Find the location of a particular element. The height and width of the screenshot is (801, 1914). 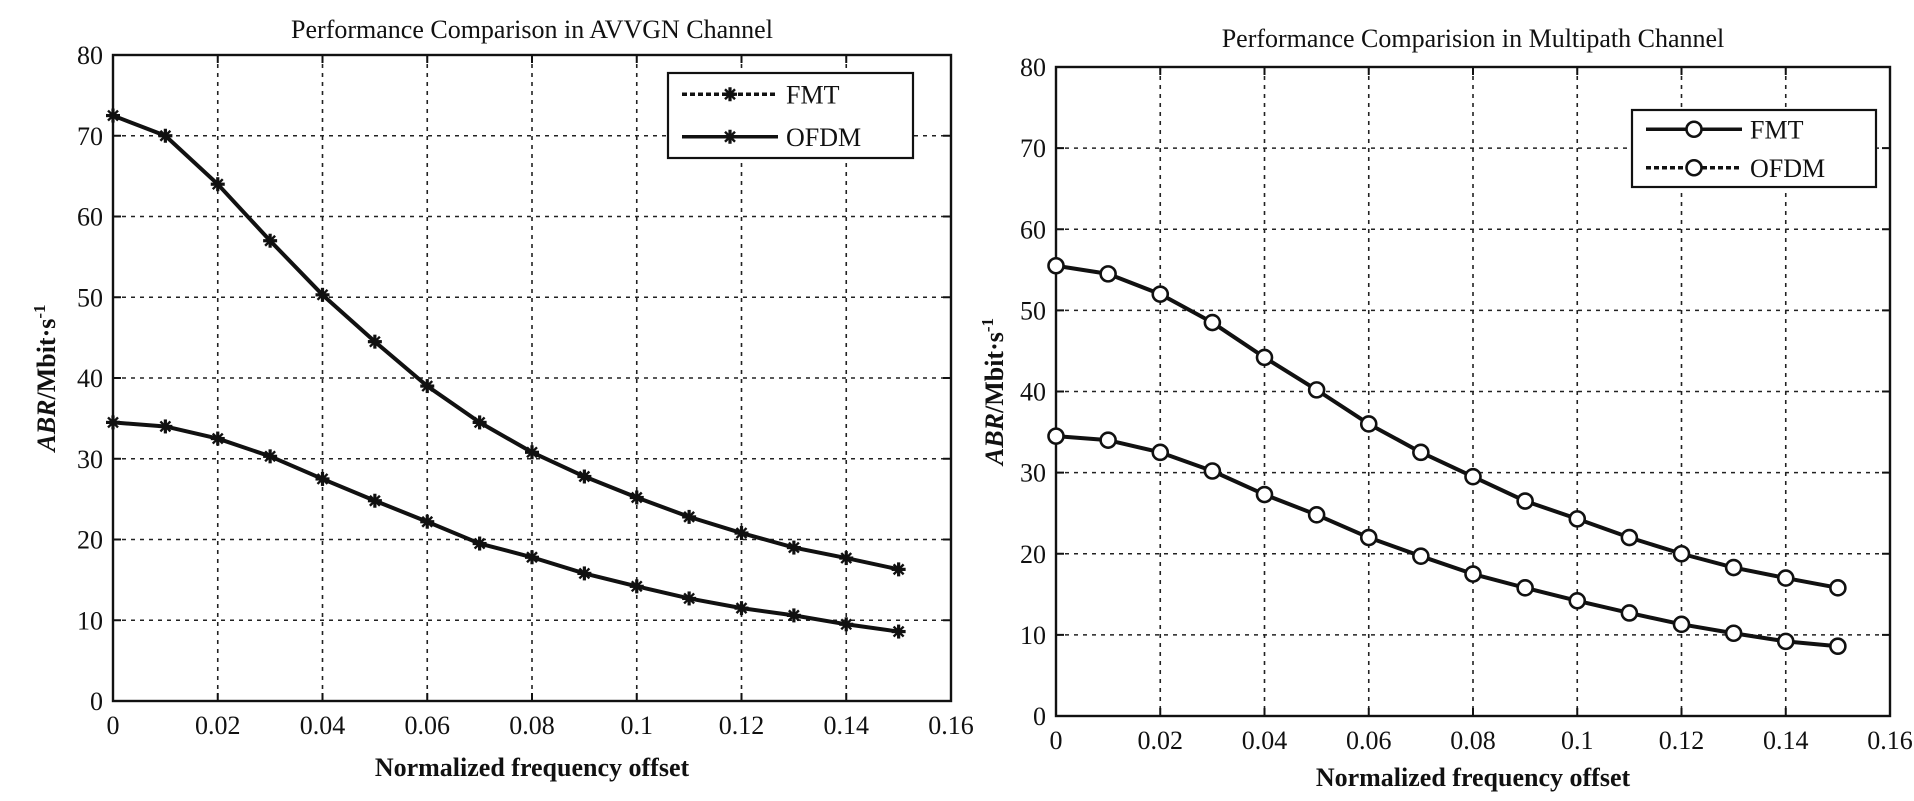

x-tick-label: 0.16 is located at coordinates (1890, 740).